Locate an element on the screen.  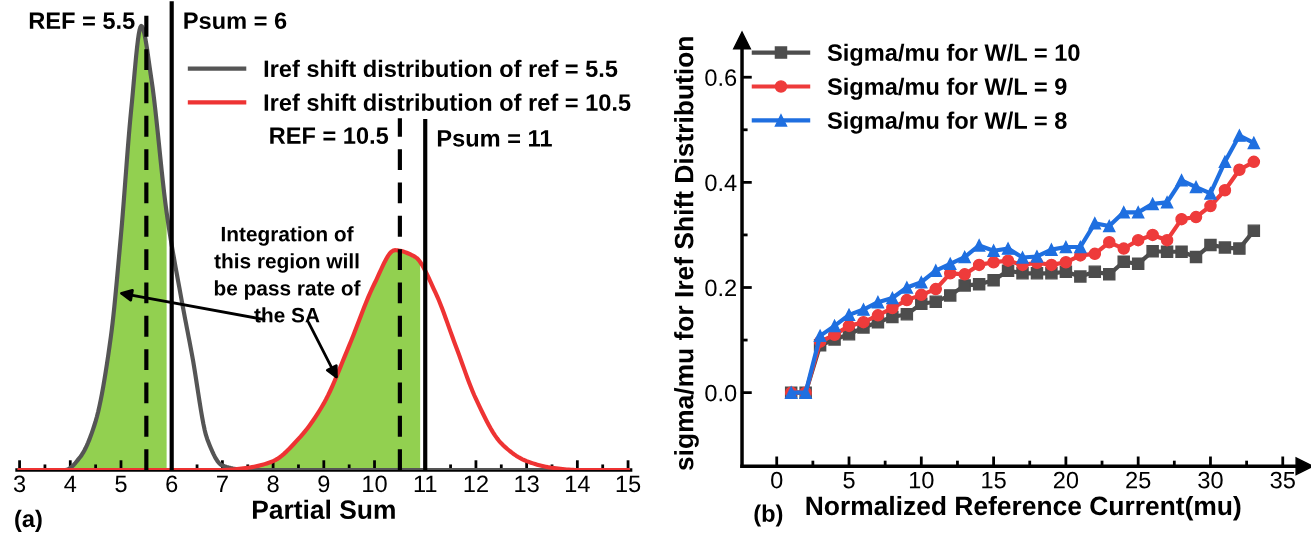
text: (b) is located at coordinates (768, 515).